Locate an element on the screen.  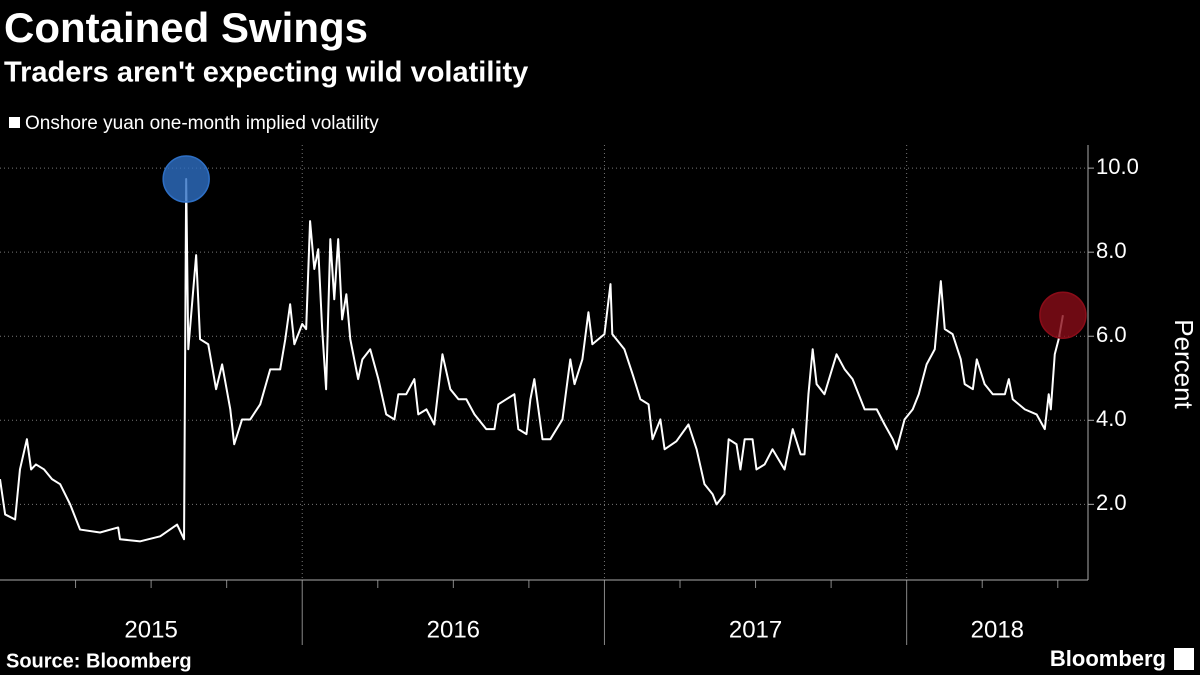
y-tick-label: 6.0 is located at coordinates (1111, 334).